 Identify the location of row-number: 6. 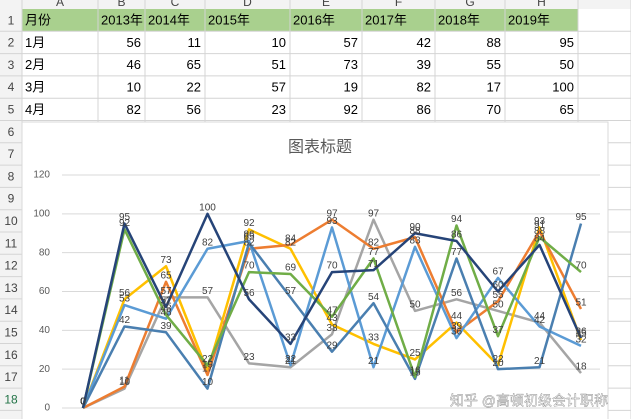
(11, 132).